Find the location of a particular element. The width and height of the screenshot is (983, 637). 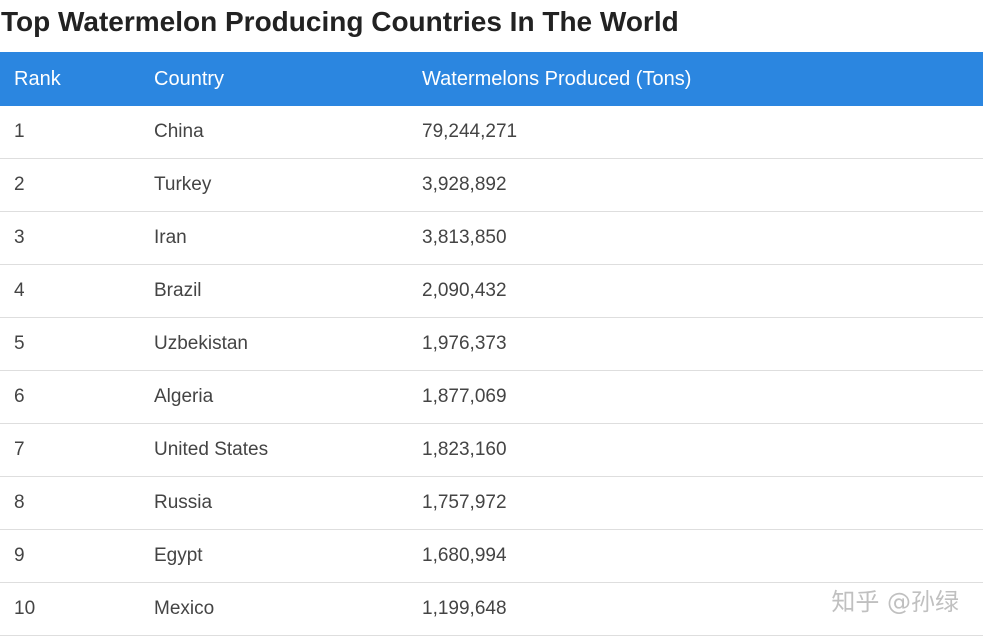

table-row: 8 Russia 1,757,972 is located at coordinates (491, 503).